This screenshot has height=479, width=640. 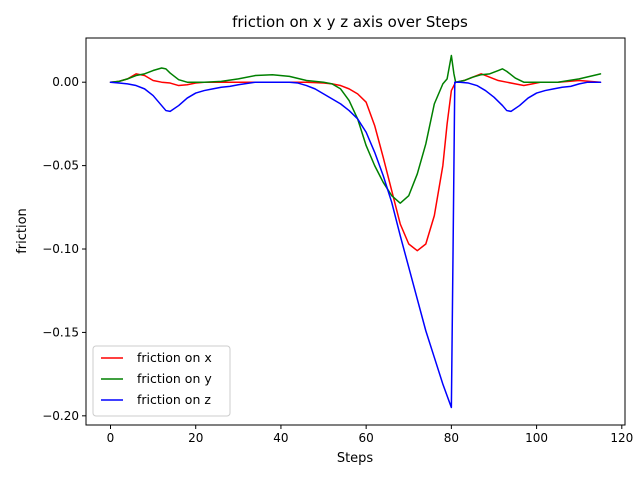 What do you see at coordinates (111, 438) in the screenshot?
I see `x-tick-label: 0` at bounding box center [111, 438].